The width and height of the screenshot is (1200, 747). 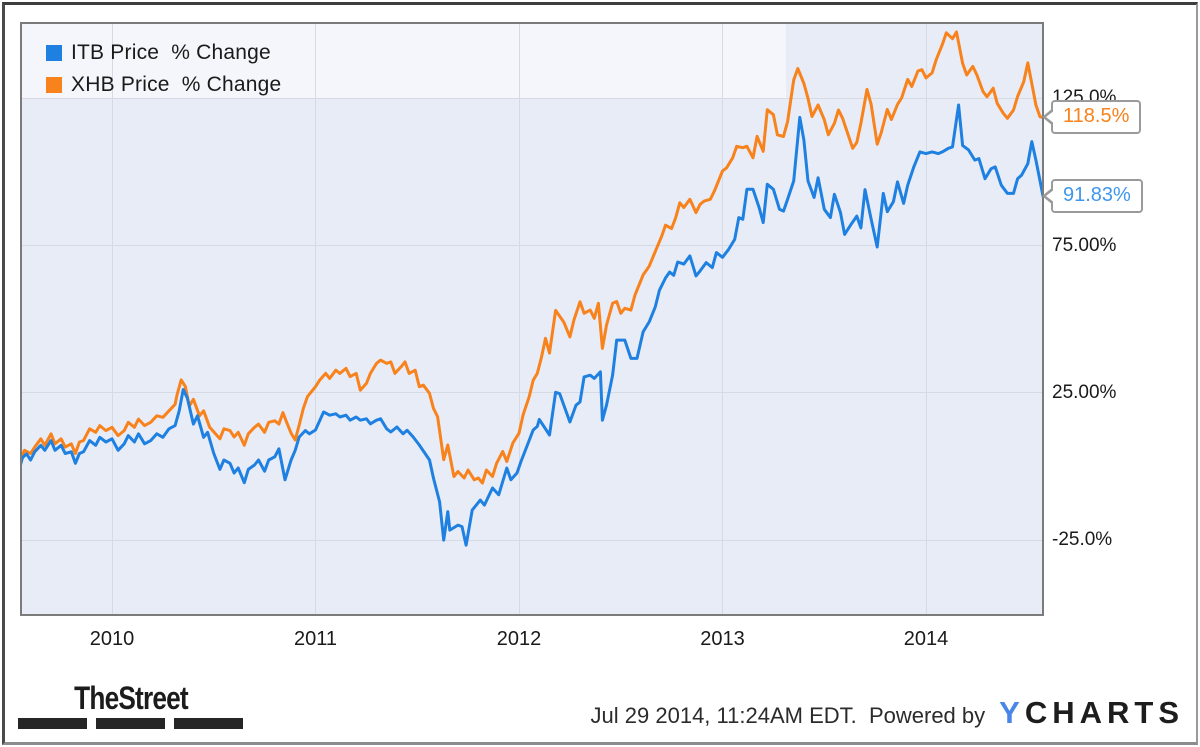 What do you see at coordinates (54, 53) in the screenshot?
I see `itb-color-swatch-icon` at bounding box center [54, 53].